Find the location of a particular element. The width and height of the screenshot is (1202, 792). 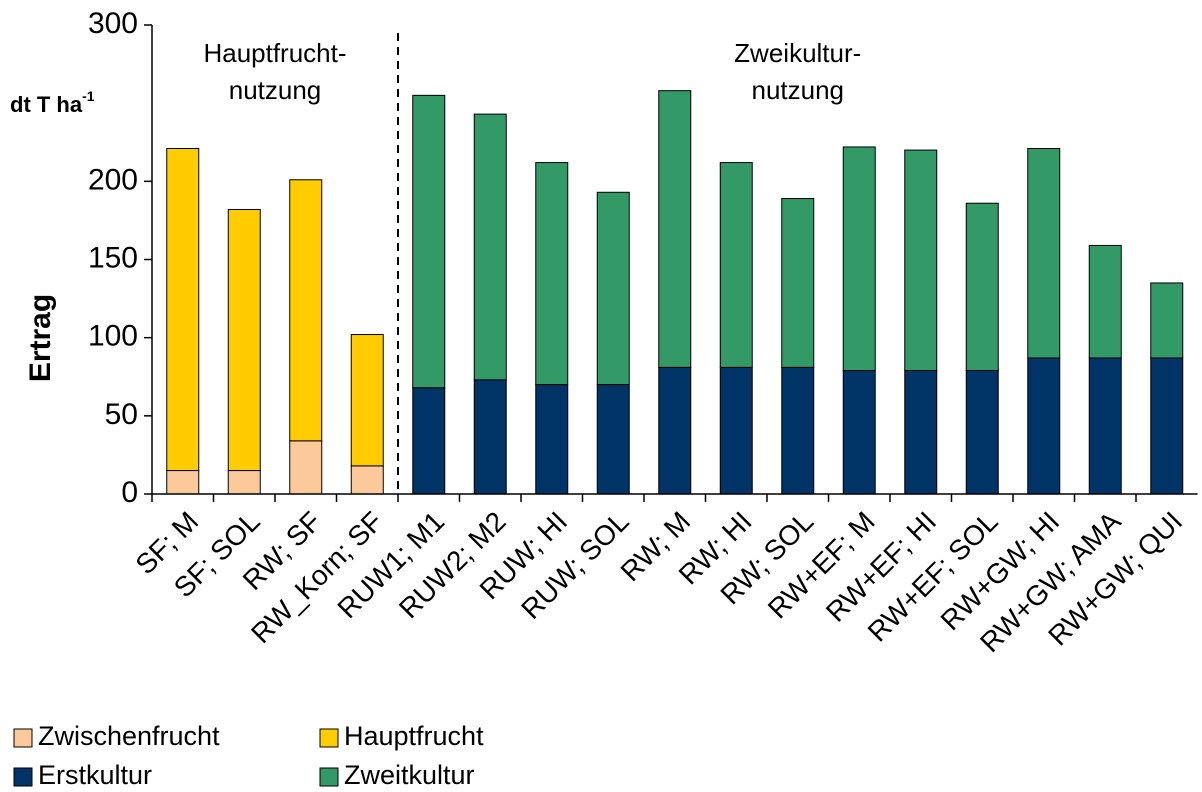

y-tick-label: 100 is located at coordinates (113, 336).